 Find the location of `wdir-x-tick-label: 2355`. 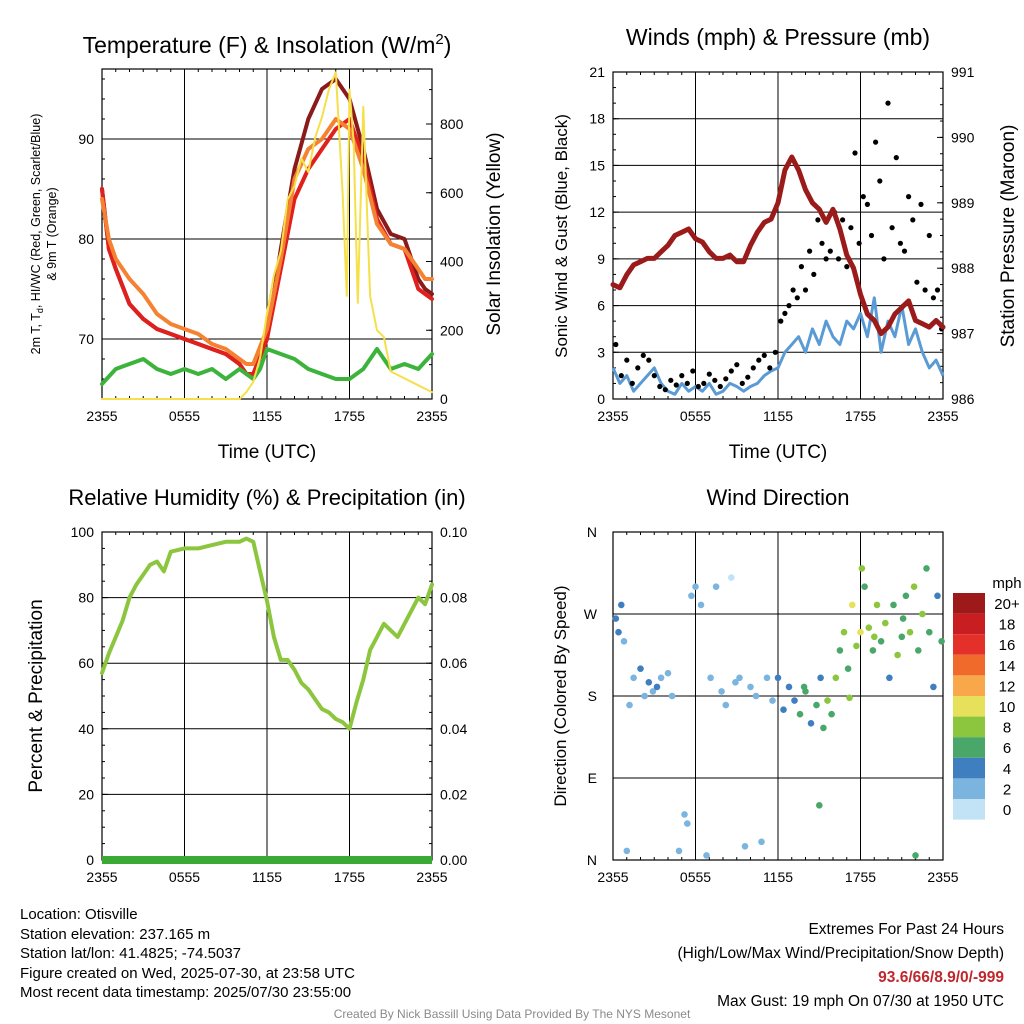

wdir-x-tick-label: 2355 is located at coordinates (942, 877).